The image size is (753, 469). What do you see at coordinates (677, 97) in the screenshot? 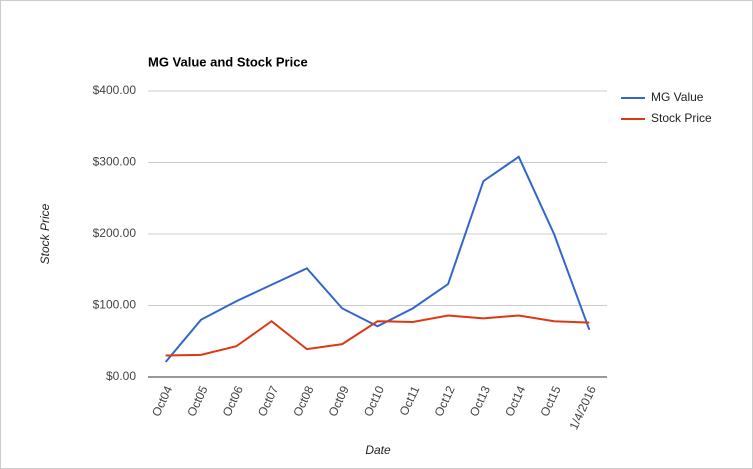
I see `legend-label: MG Value` at bounding box center [677, 97].